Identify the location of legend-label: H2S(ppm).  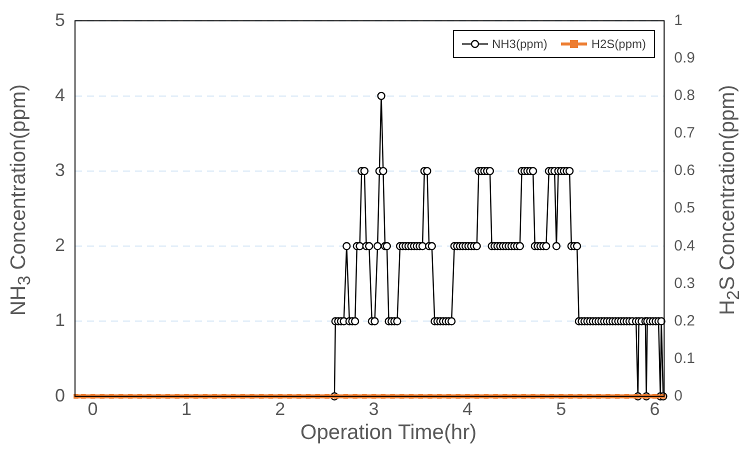
(618, 44).